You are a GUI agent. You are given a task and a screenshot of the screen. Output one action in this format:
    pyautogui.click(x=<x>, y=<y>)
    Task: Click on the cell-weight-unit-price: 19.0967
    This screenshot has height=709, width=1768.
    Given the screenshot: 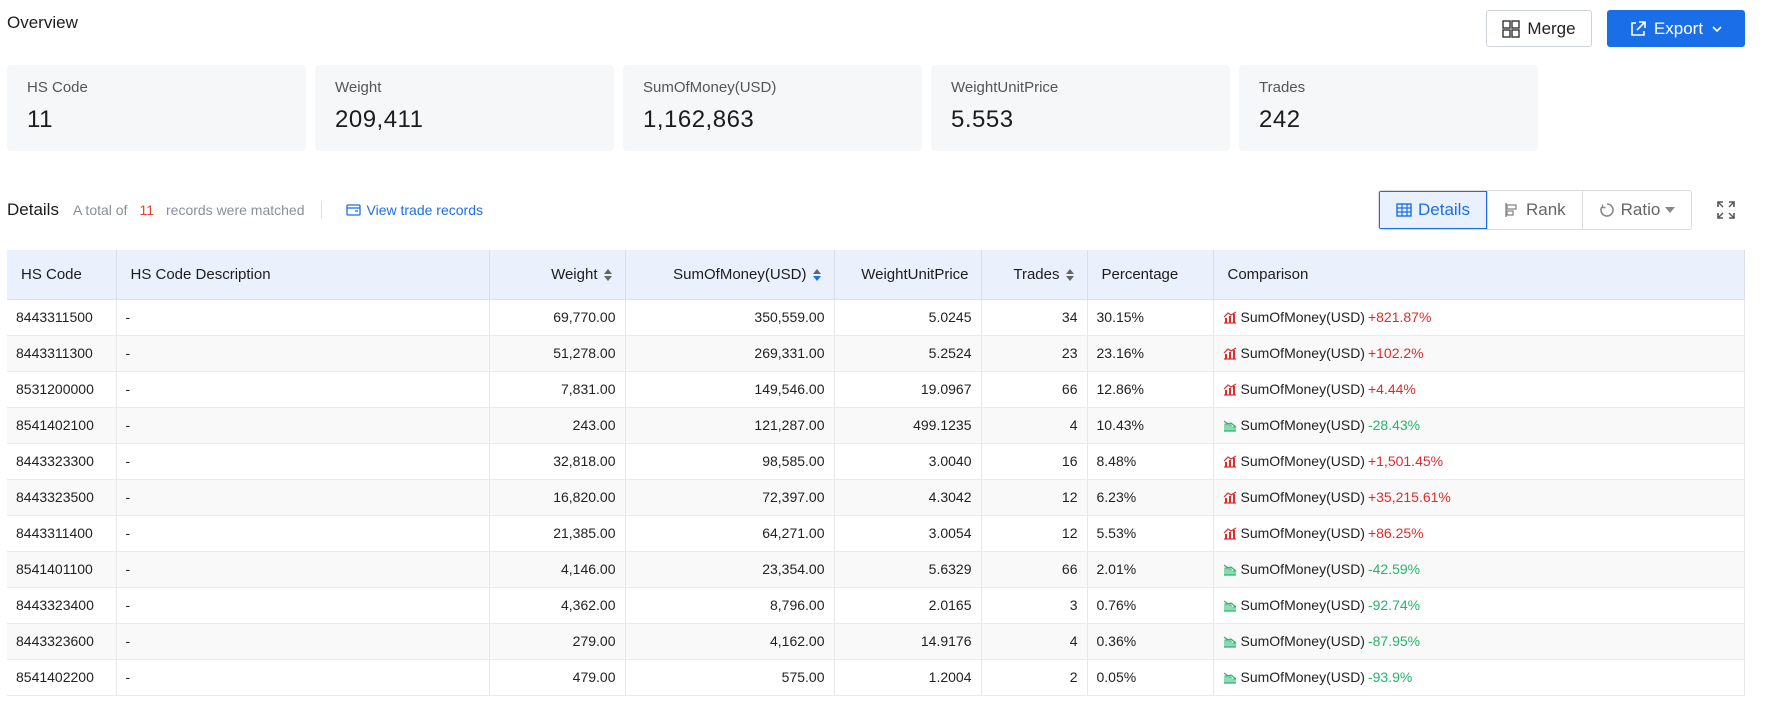 What is the action you would take?
    pyautogui.click(x=908, y=389)
    